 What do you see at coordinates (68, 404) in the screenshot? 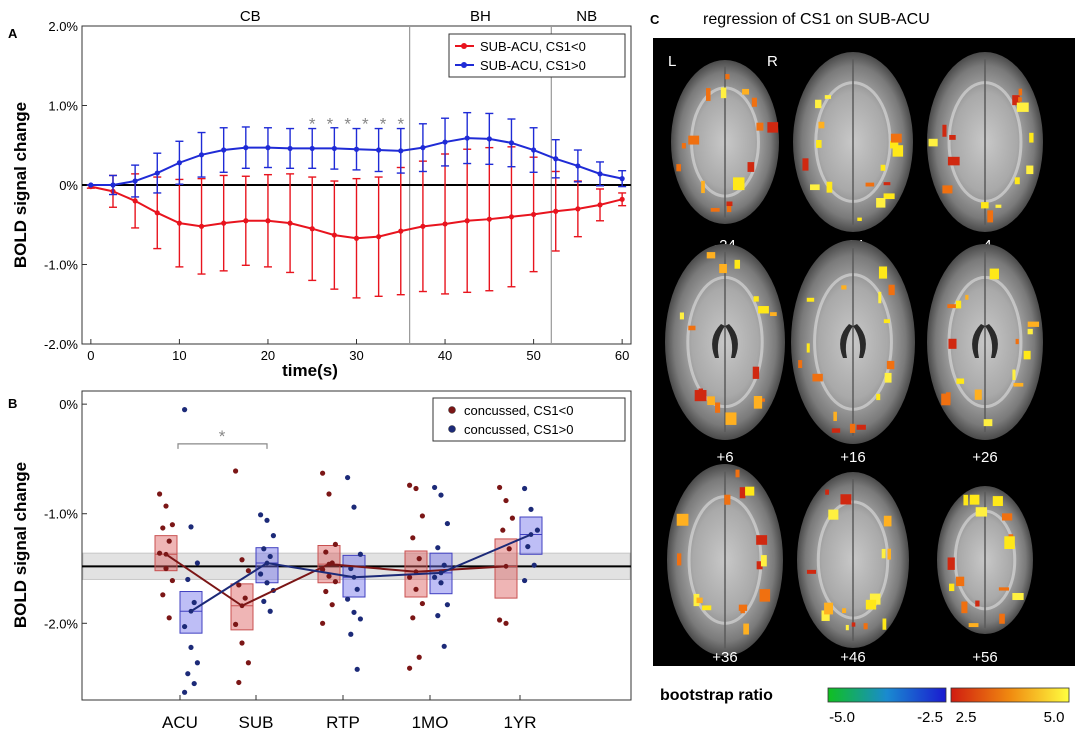
I see `panel-b-ytick-label: 0%` at bounding box center [68, 404].